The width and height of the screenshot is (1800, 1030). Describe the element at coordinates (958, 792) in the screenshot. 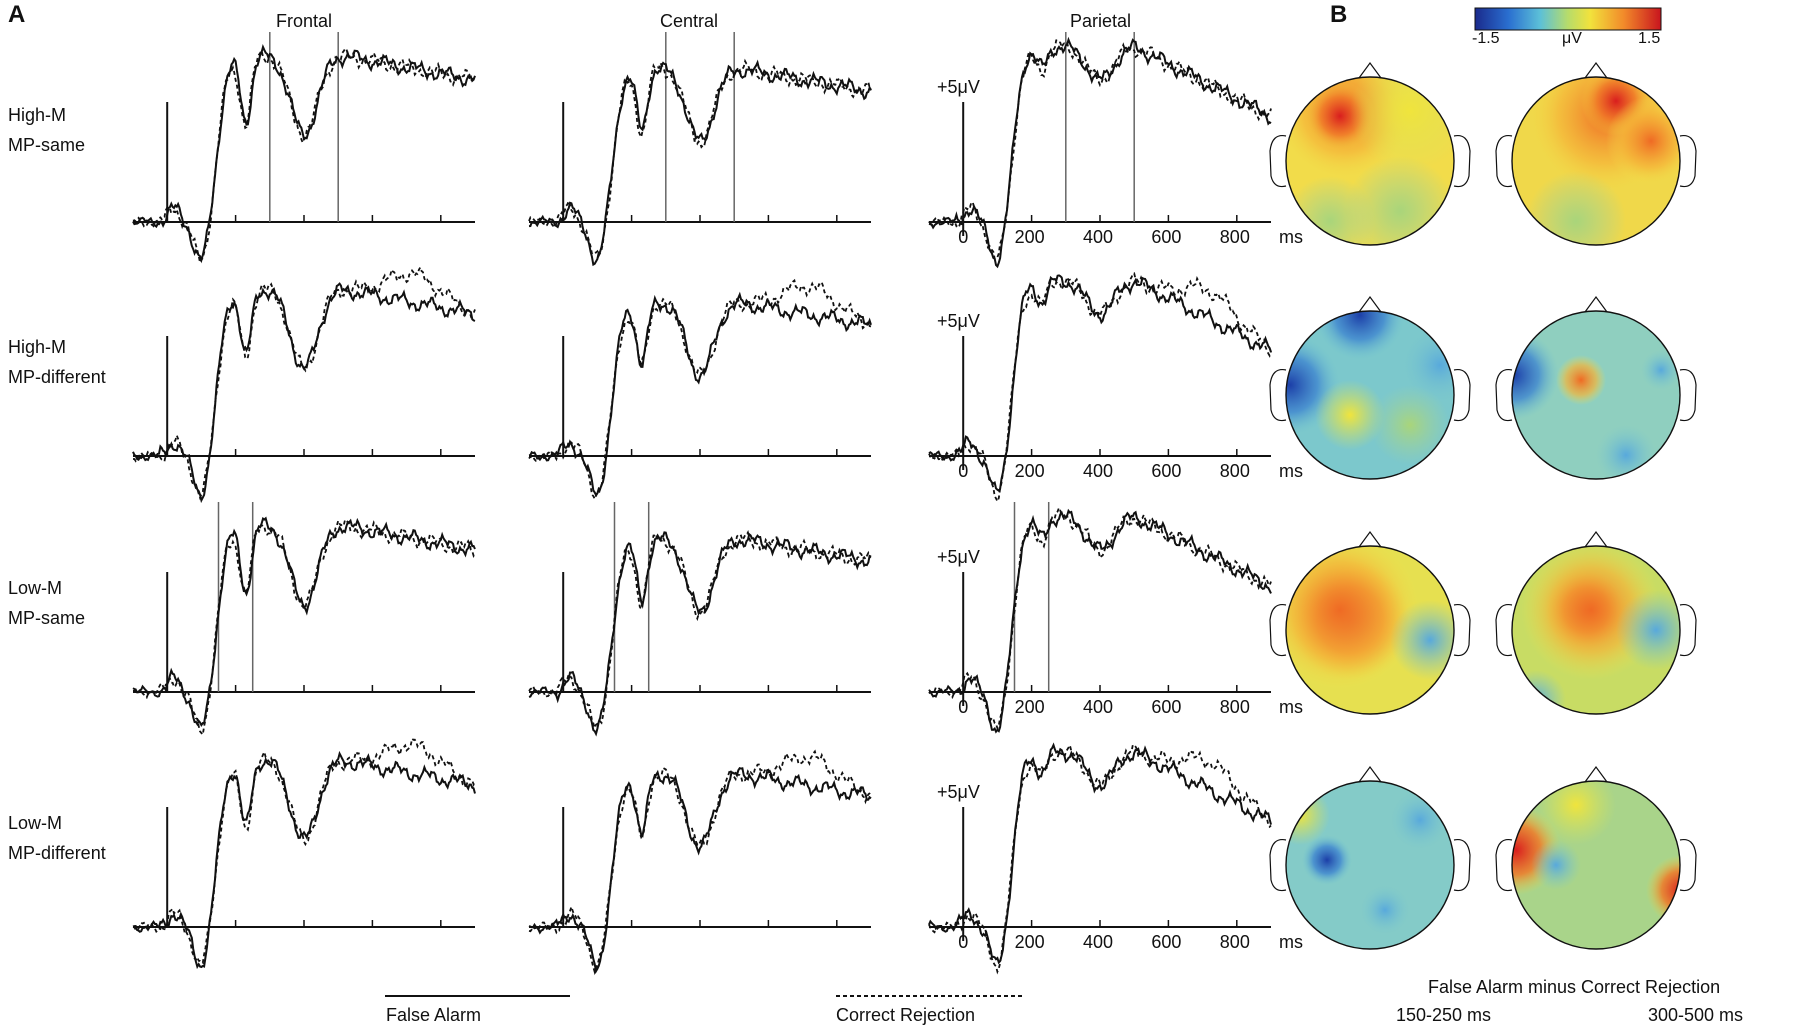

I see `scale-label-4: +5μV` at that location.